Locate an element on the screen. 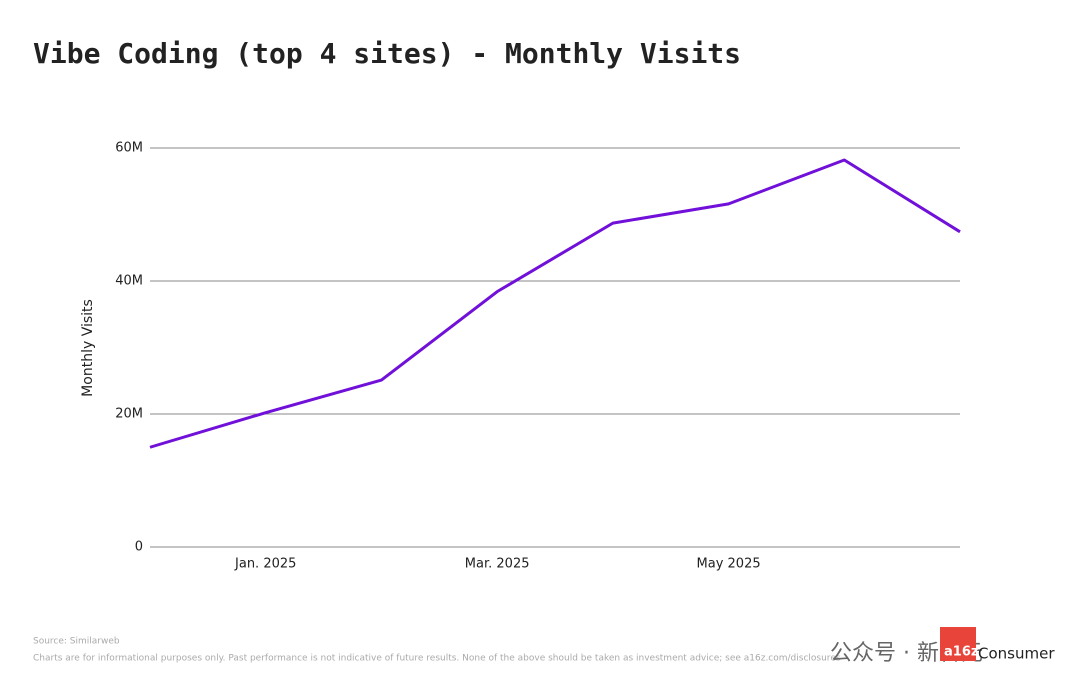 This screenshot has width=1080, height=696. logo-mark: a16z is located at coordinates (961, 652).